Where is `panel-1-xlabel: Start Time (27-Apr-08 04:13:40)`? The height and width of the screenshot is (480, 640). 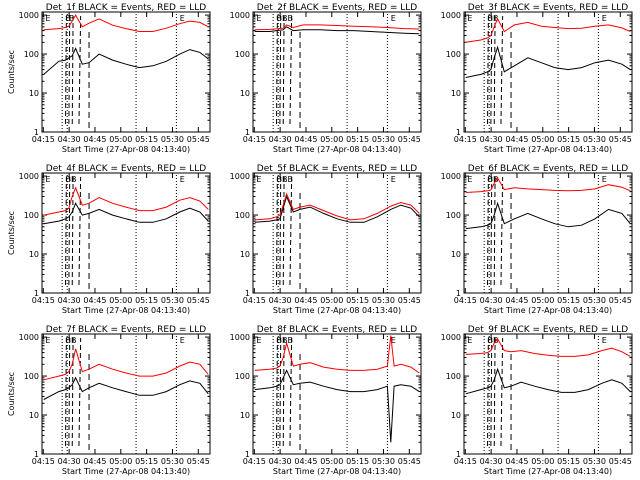
panel-1-xlabel: Start Time (27-Apr-08 04:13:40) is located at coordinates (126, 149).